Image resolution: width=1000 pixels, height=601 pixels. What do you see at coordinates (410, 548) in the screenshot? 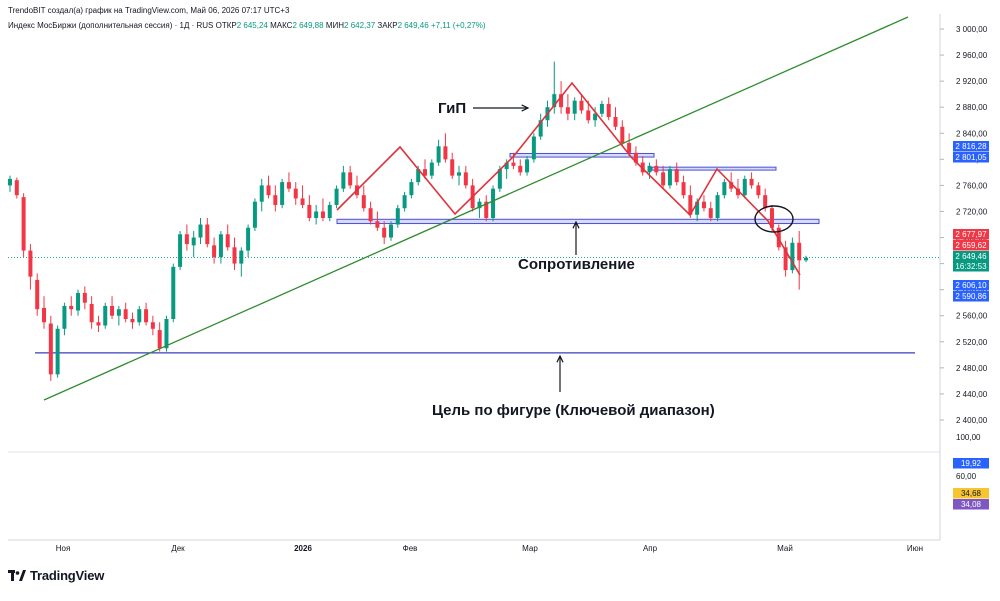
I see `time-tick-label: Фев` at bounding box center [410, 548].